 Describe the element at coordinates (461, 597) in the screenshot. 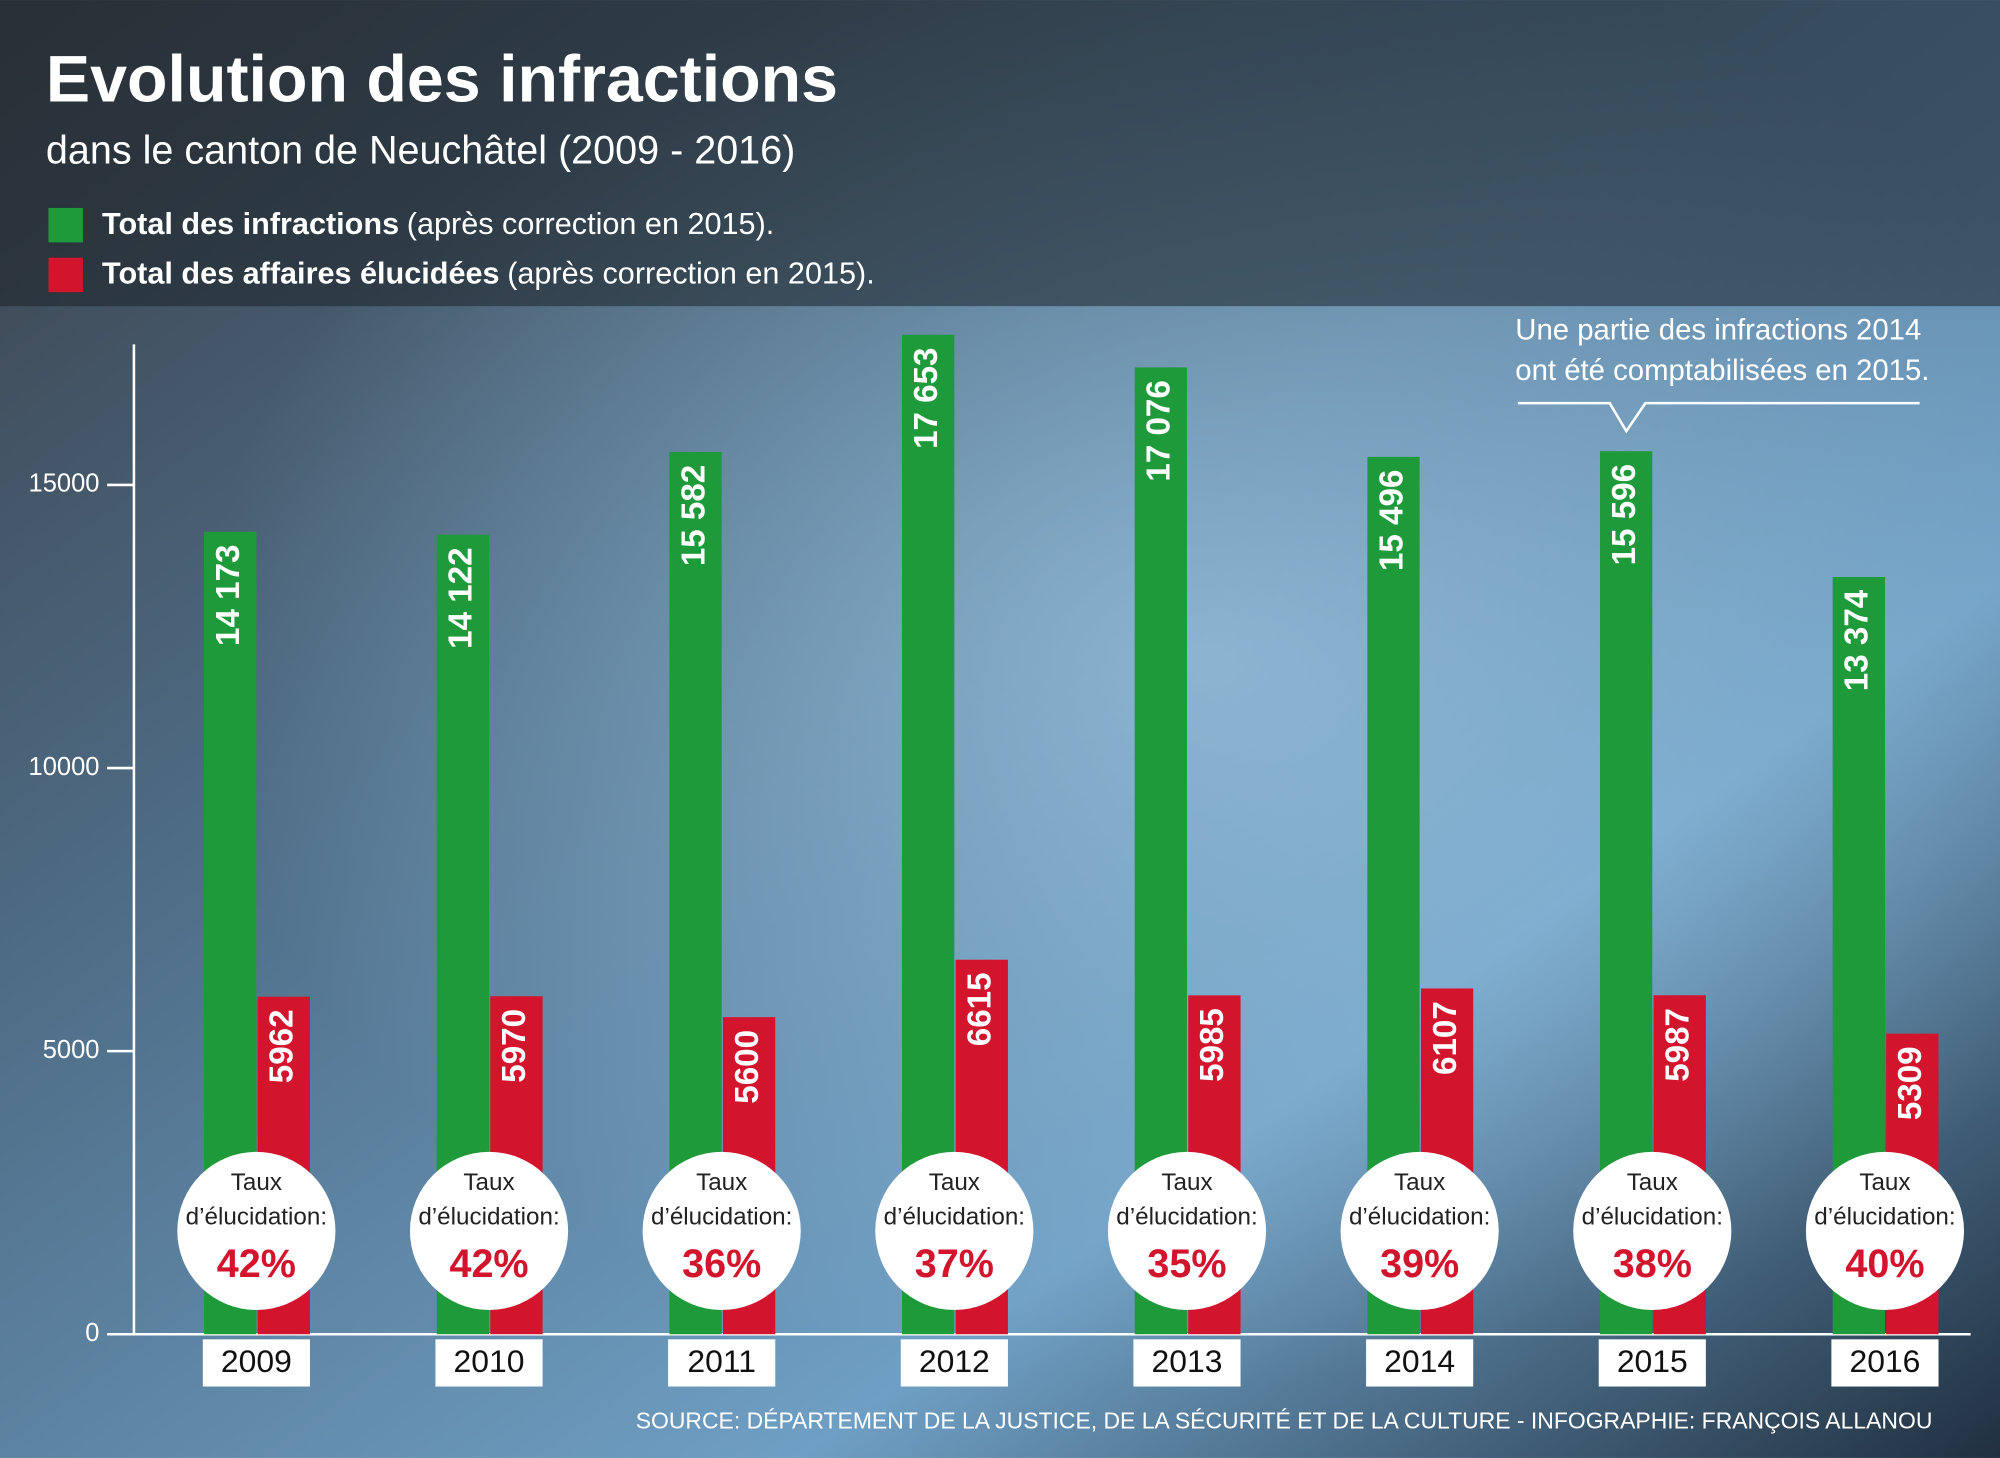

I see `value-label: 14 122` at that location.